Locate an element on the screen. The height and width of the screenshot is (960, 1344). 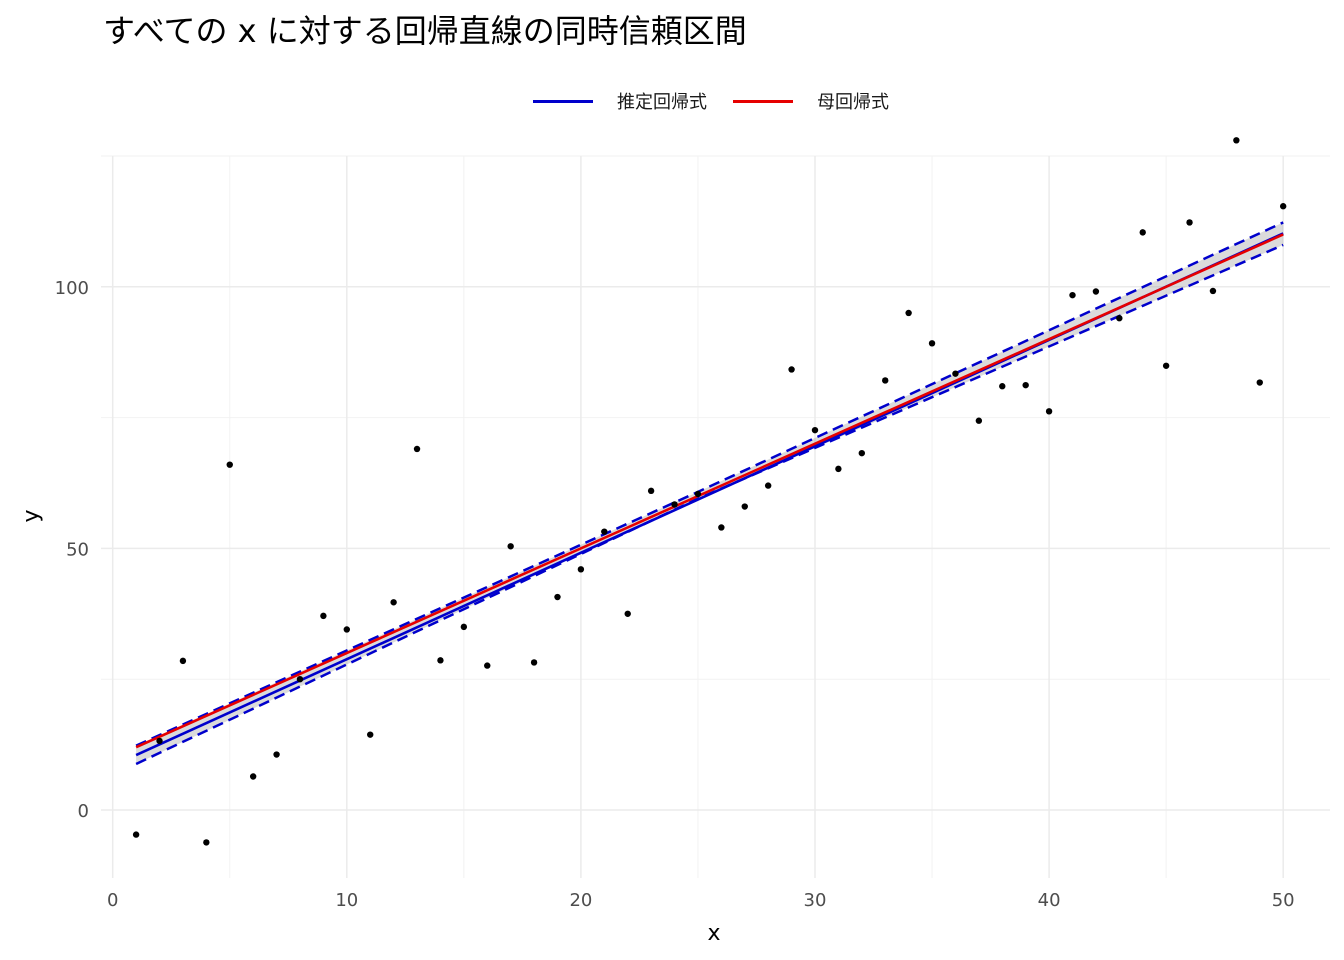
chart-title: すべての x に対する回帰直線の同時信頼区間 is located at coordinates (425, 31).